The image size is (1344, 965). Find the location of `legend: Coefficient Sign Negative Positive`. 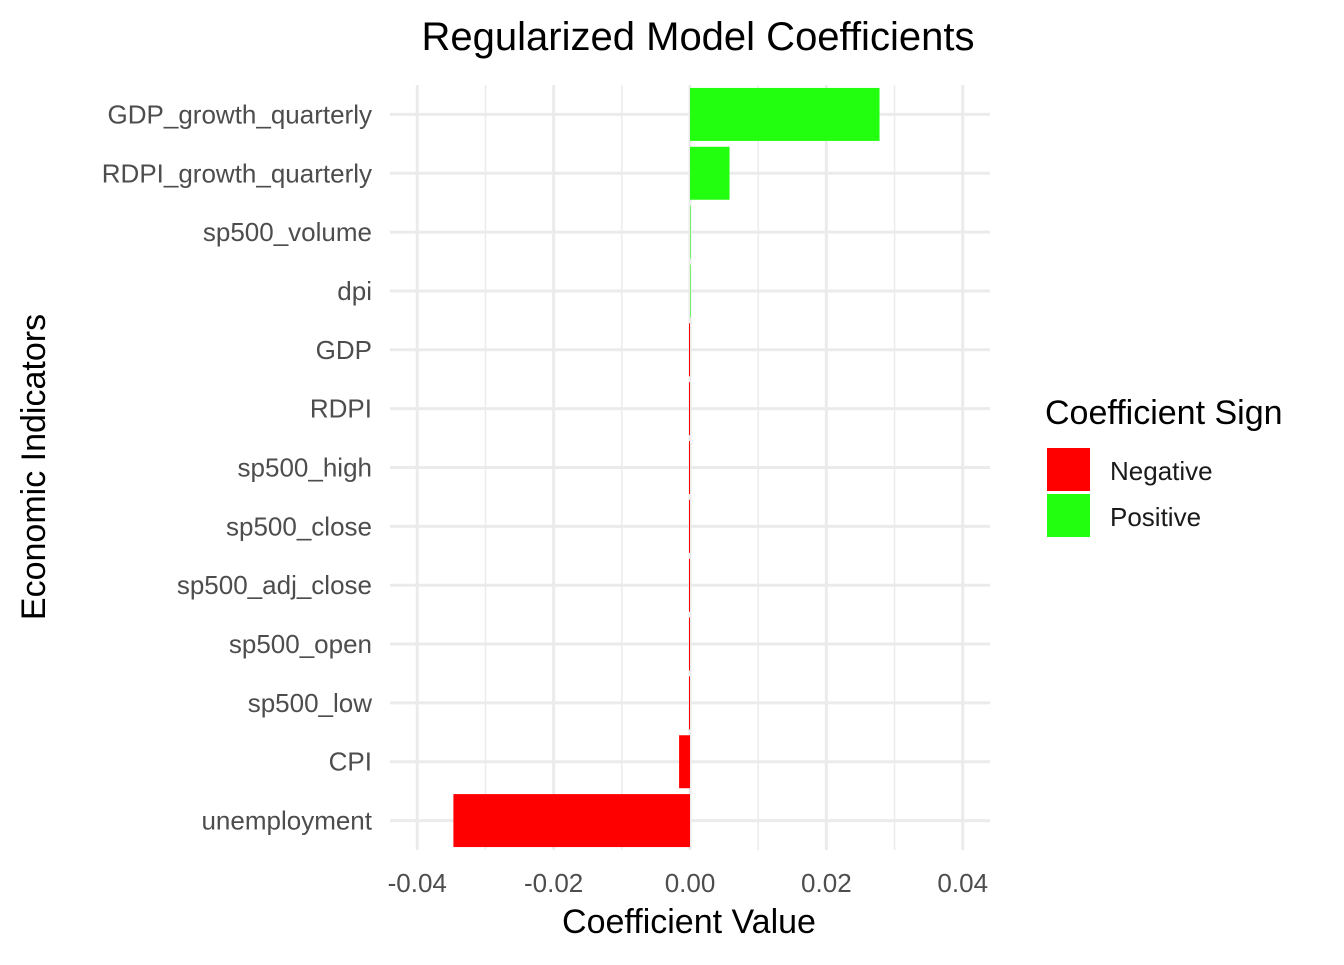

legend: Coefficient Sign Negative Positive is located at coordinates (1164, 465).